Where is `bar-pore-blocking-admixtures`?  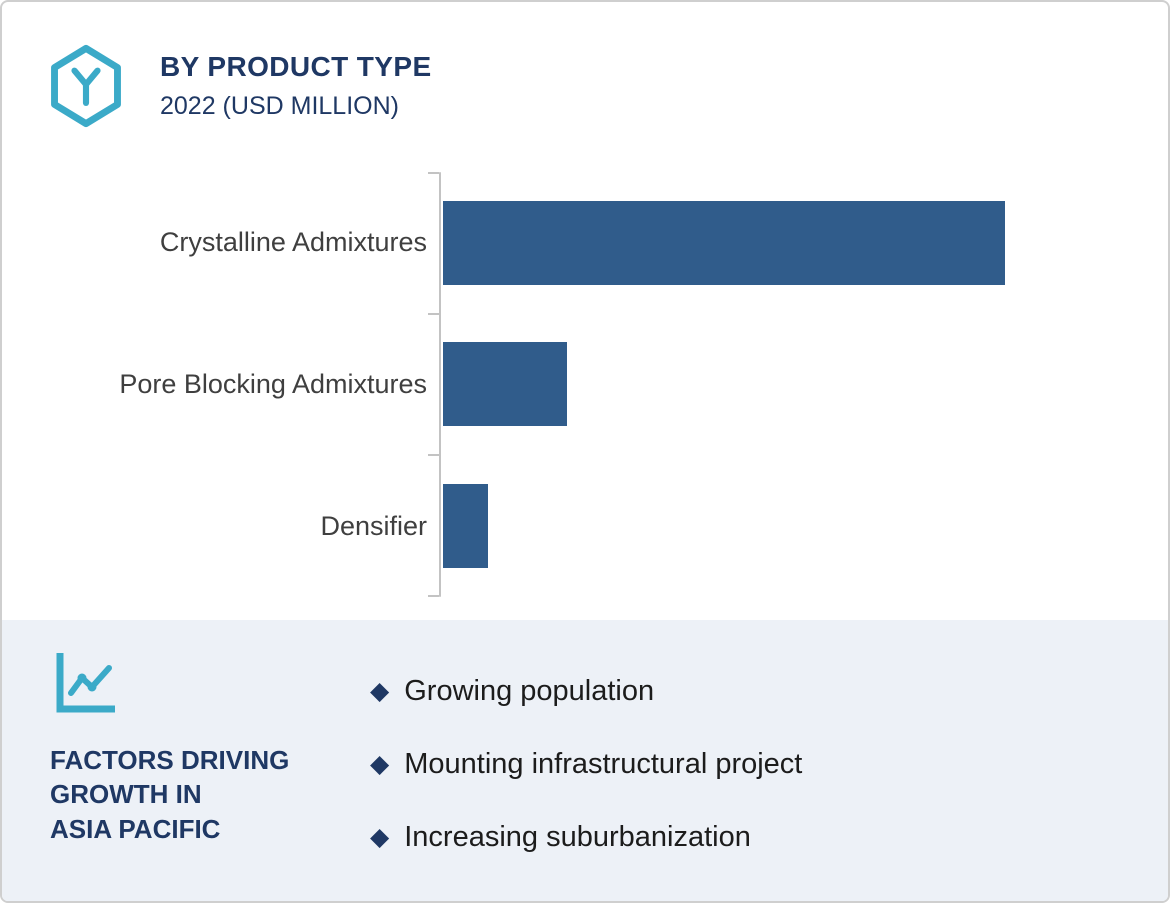 bar-pore-blocking-admixtures is located at coordinates (505, 384).